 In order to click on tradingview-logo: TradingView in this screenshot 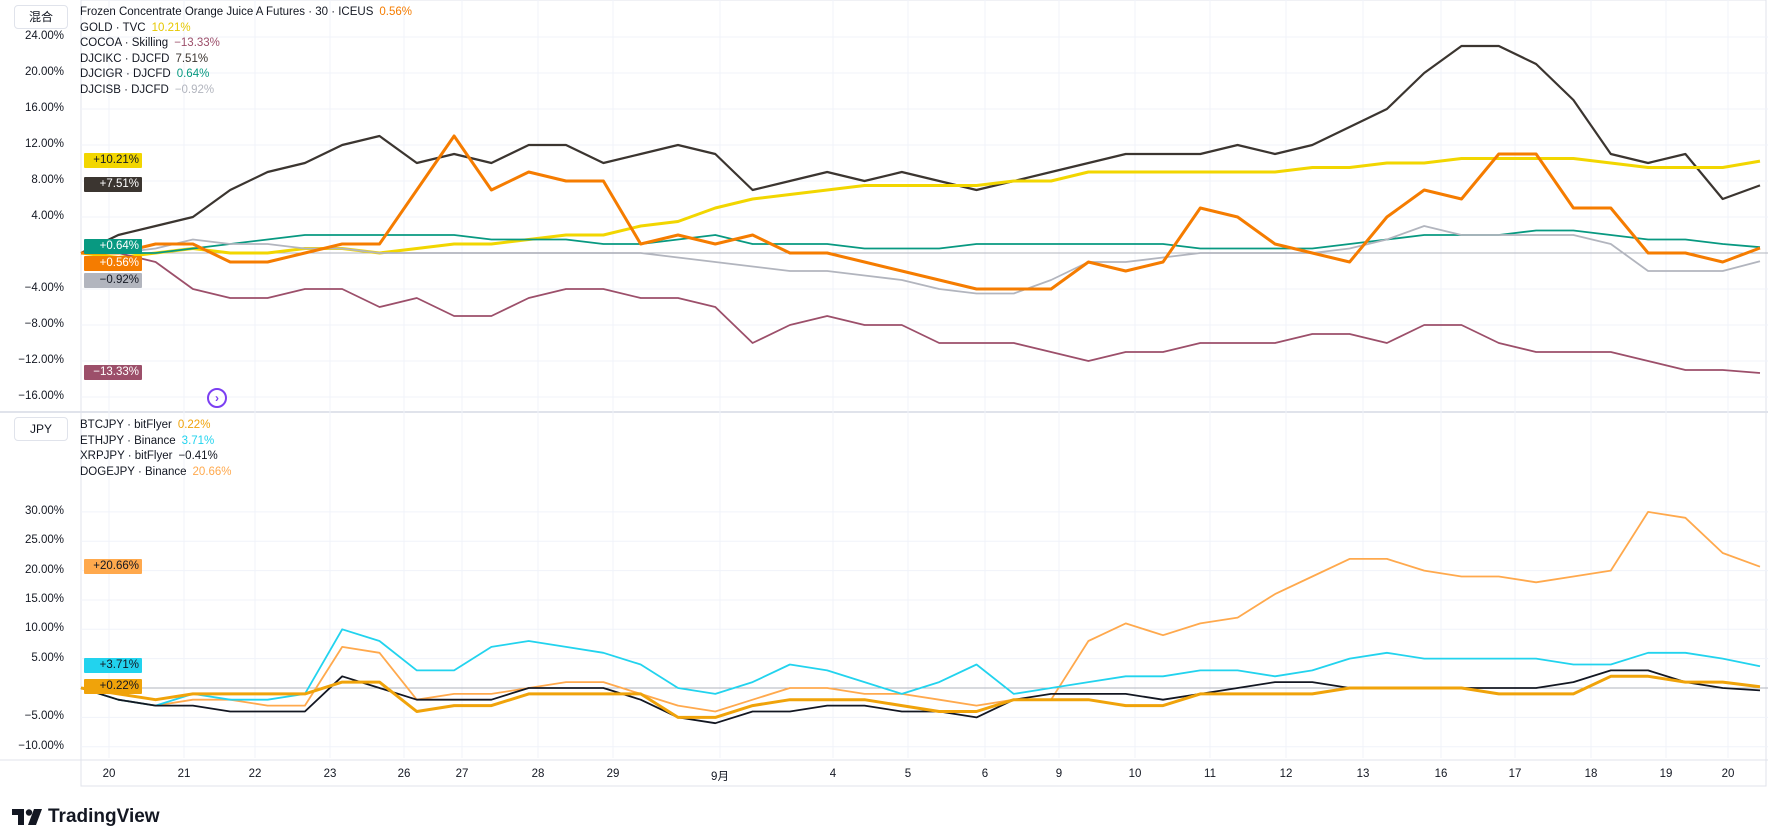, I will do `click(86, 817)`.